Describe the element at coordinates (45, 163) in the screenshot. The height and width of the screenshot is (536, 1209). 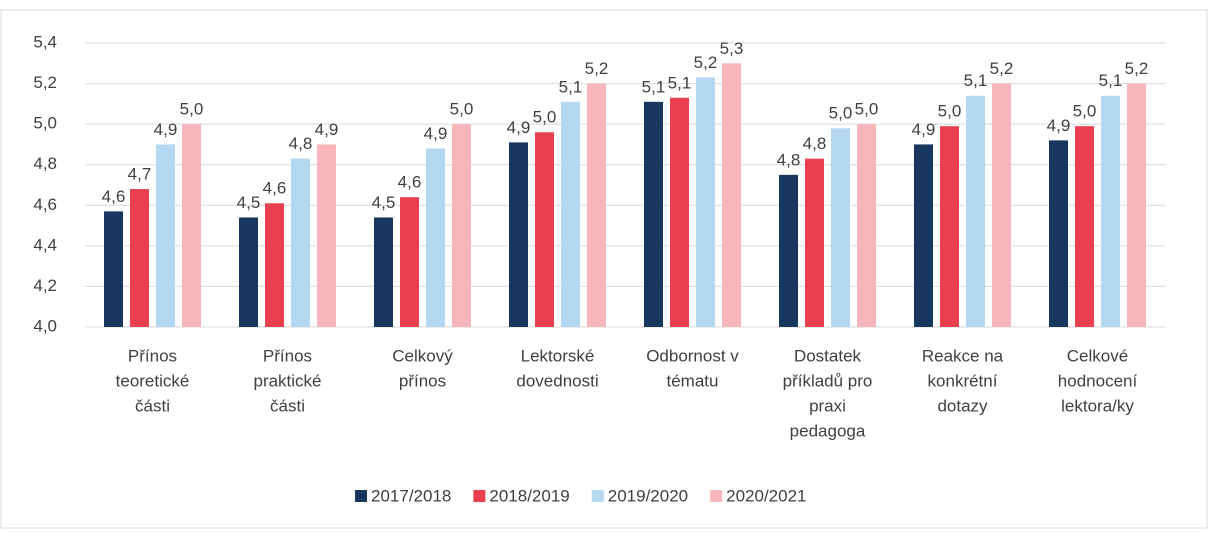
I see `y-tick-label: 4,8` at that location.